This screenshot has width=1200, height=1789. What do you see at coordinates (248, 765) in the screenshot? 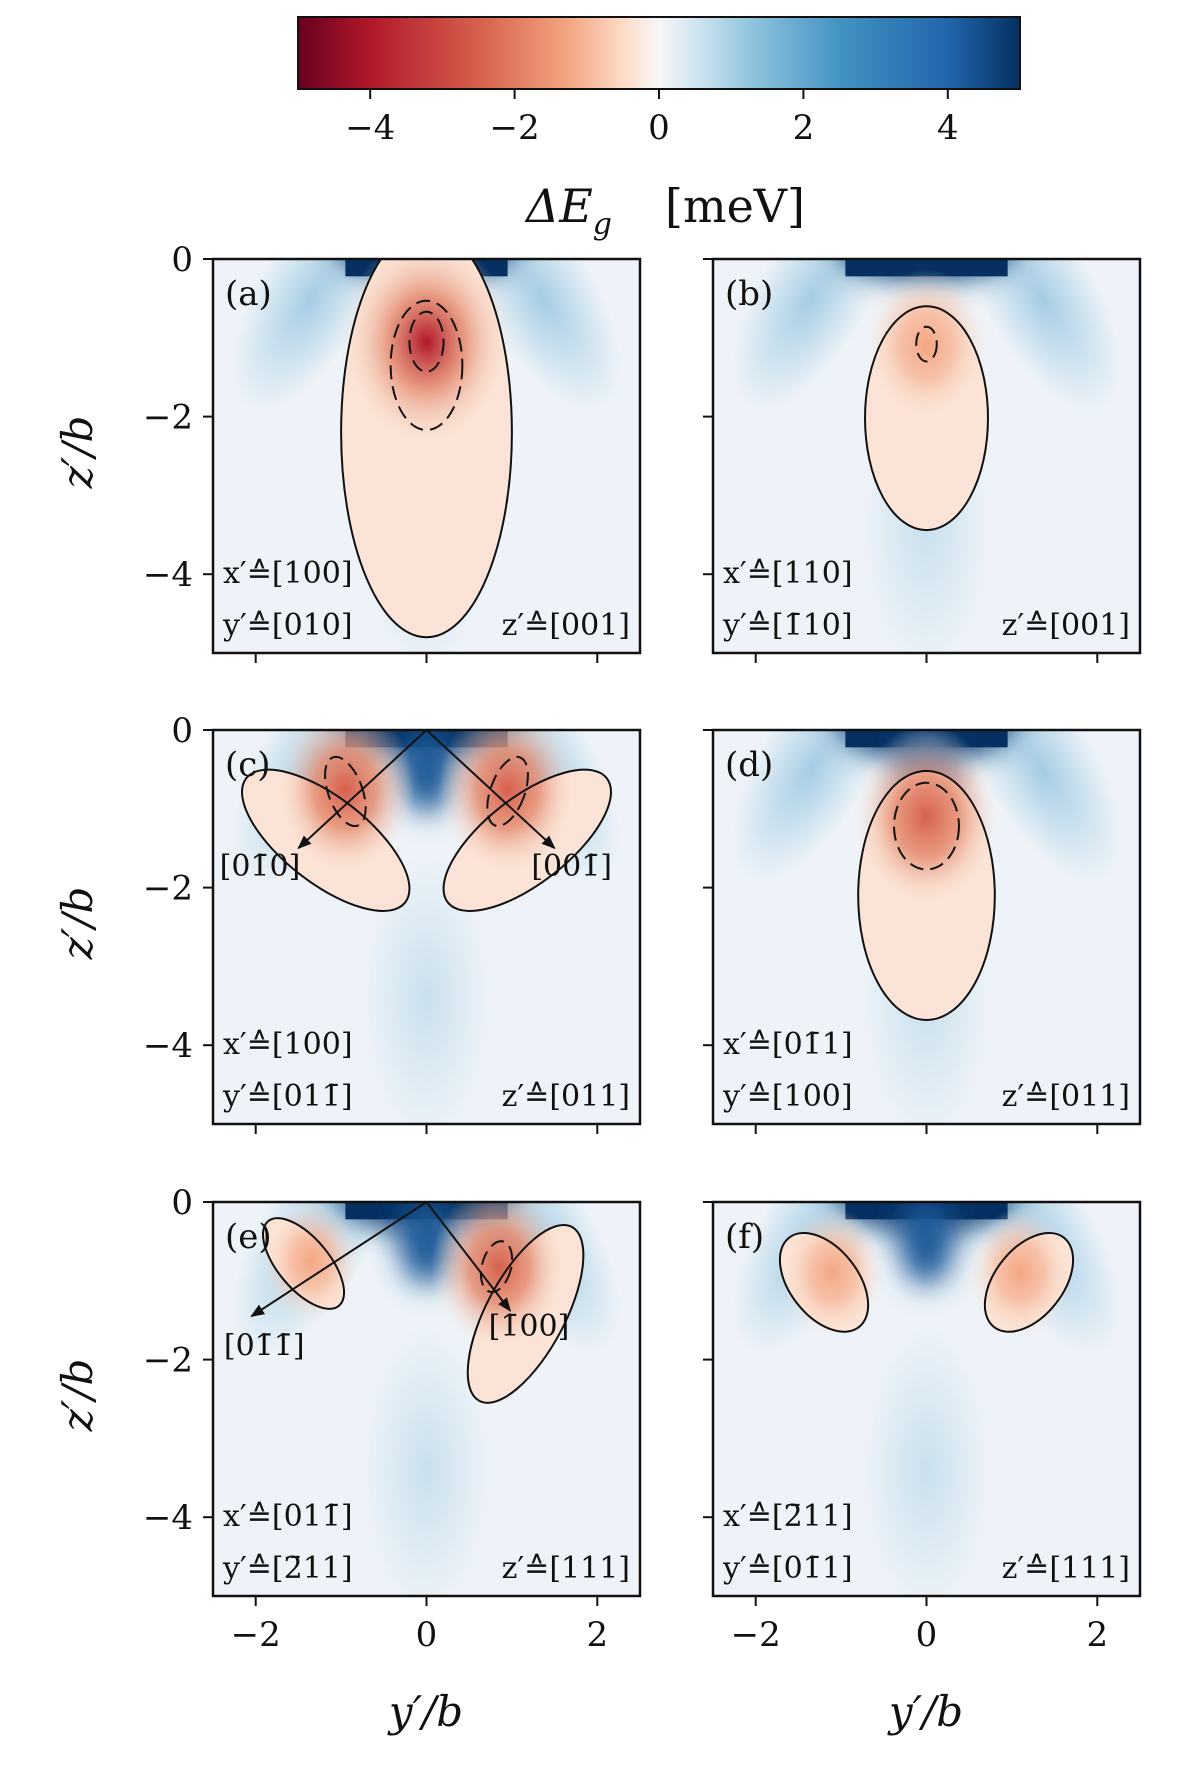
I see `panel-label: (c)` at bounding box center [248, 765].